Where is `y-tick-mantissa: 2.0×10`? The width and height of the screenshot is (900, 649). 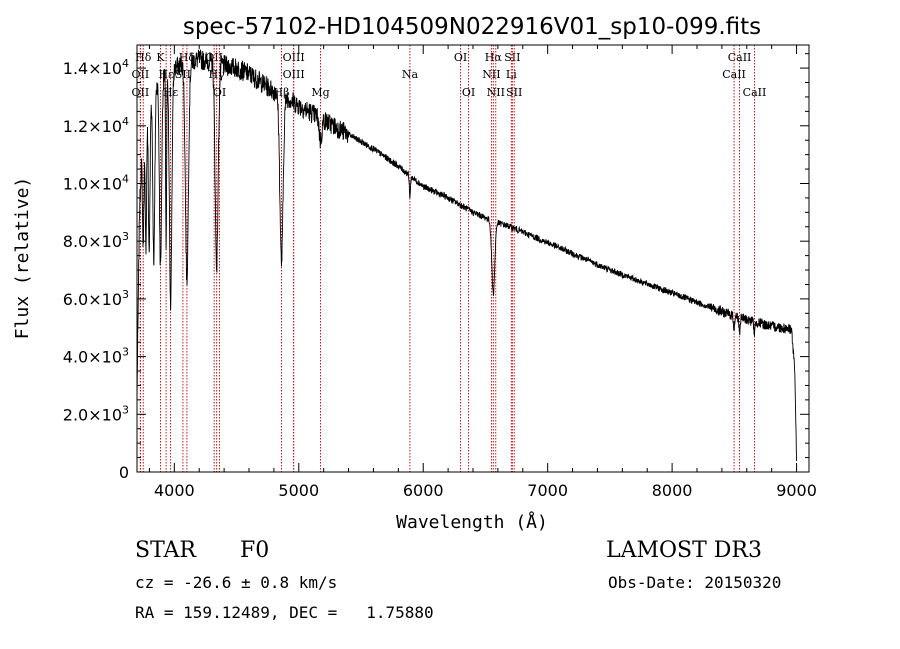
y-tick-mantissa: 2.0×10 is located at coordinates (92, 414).